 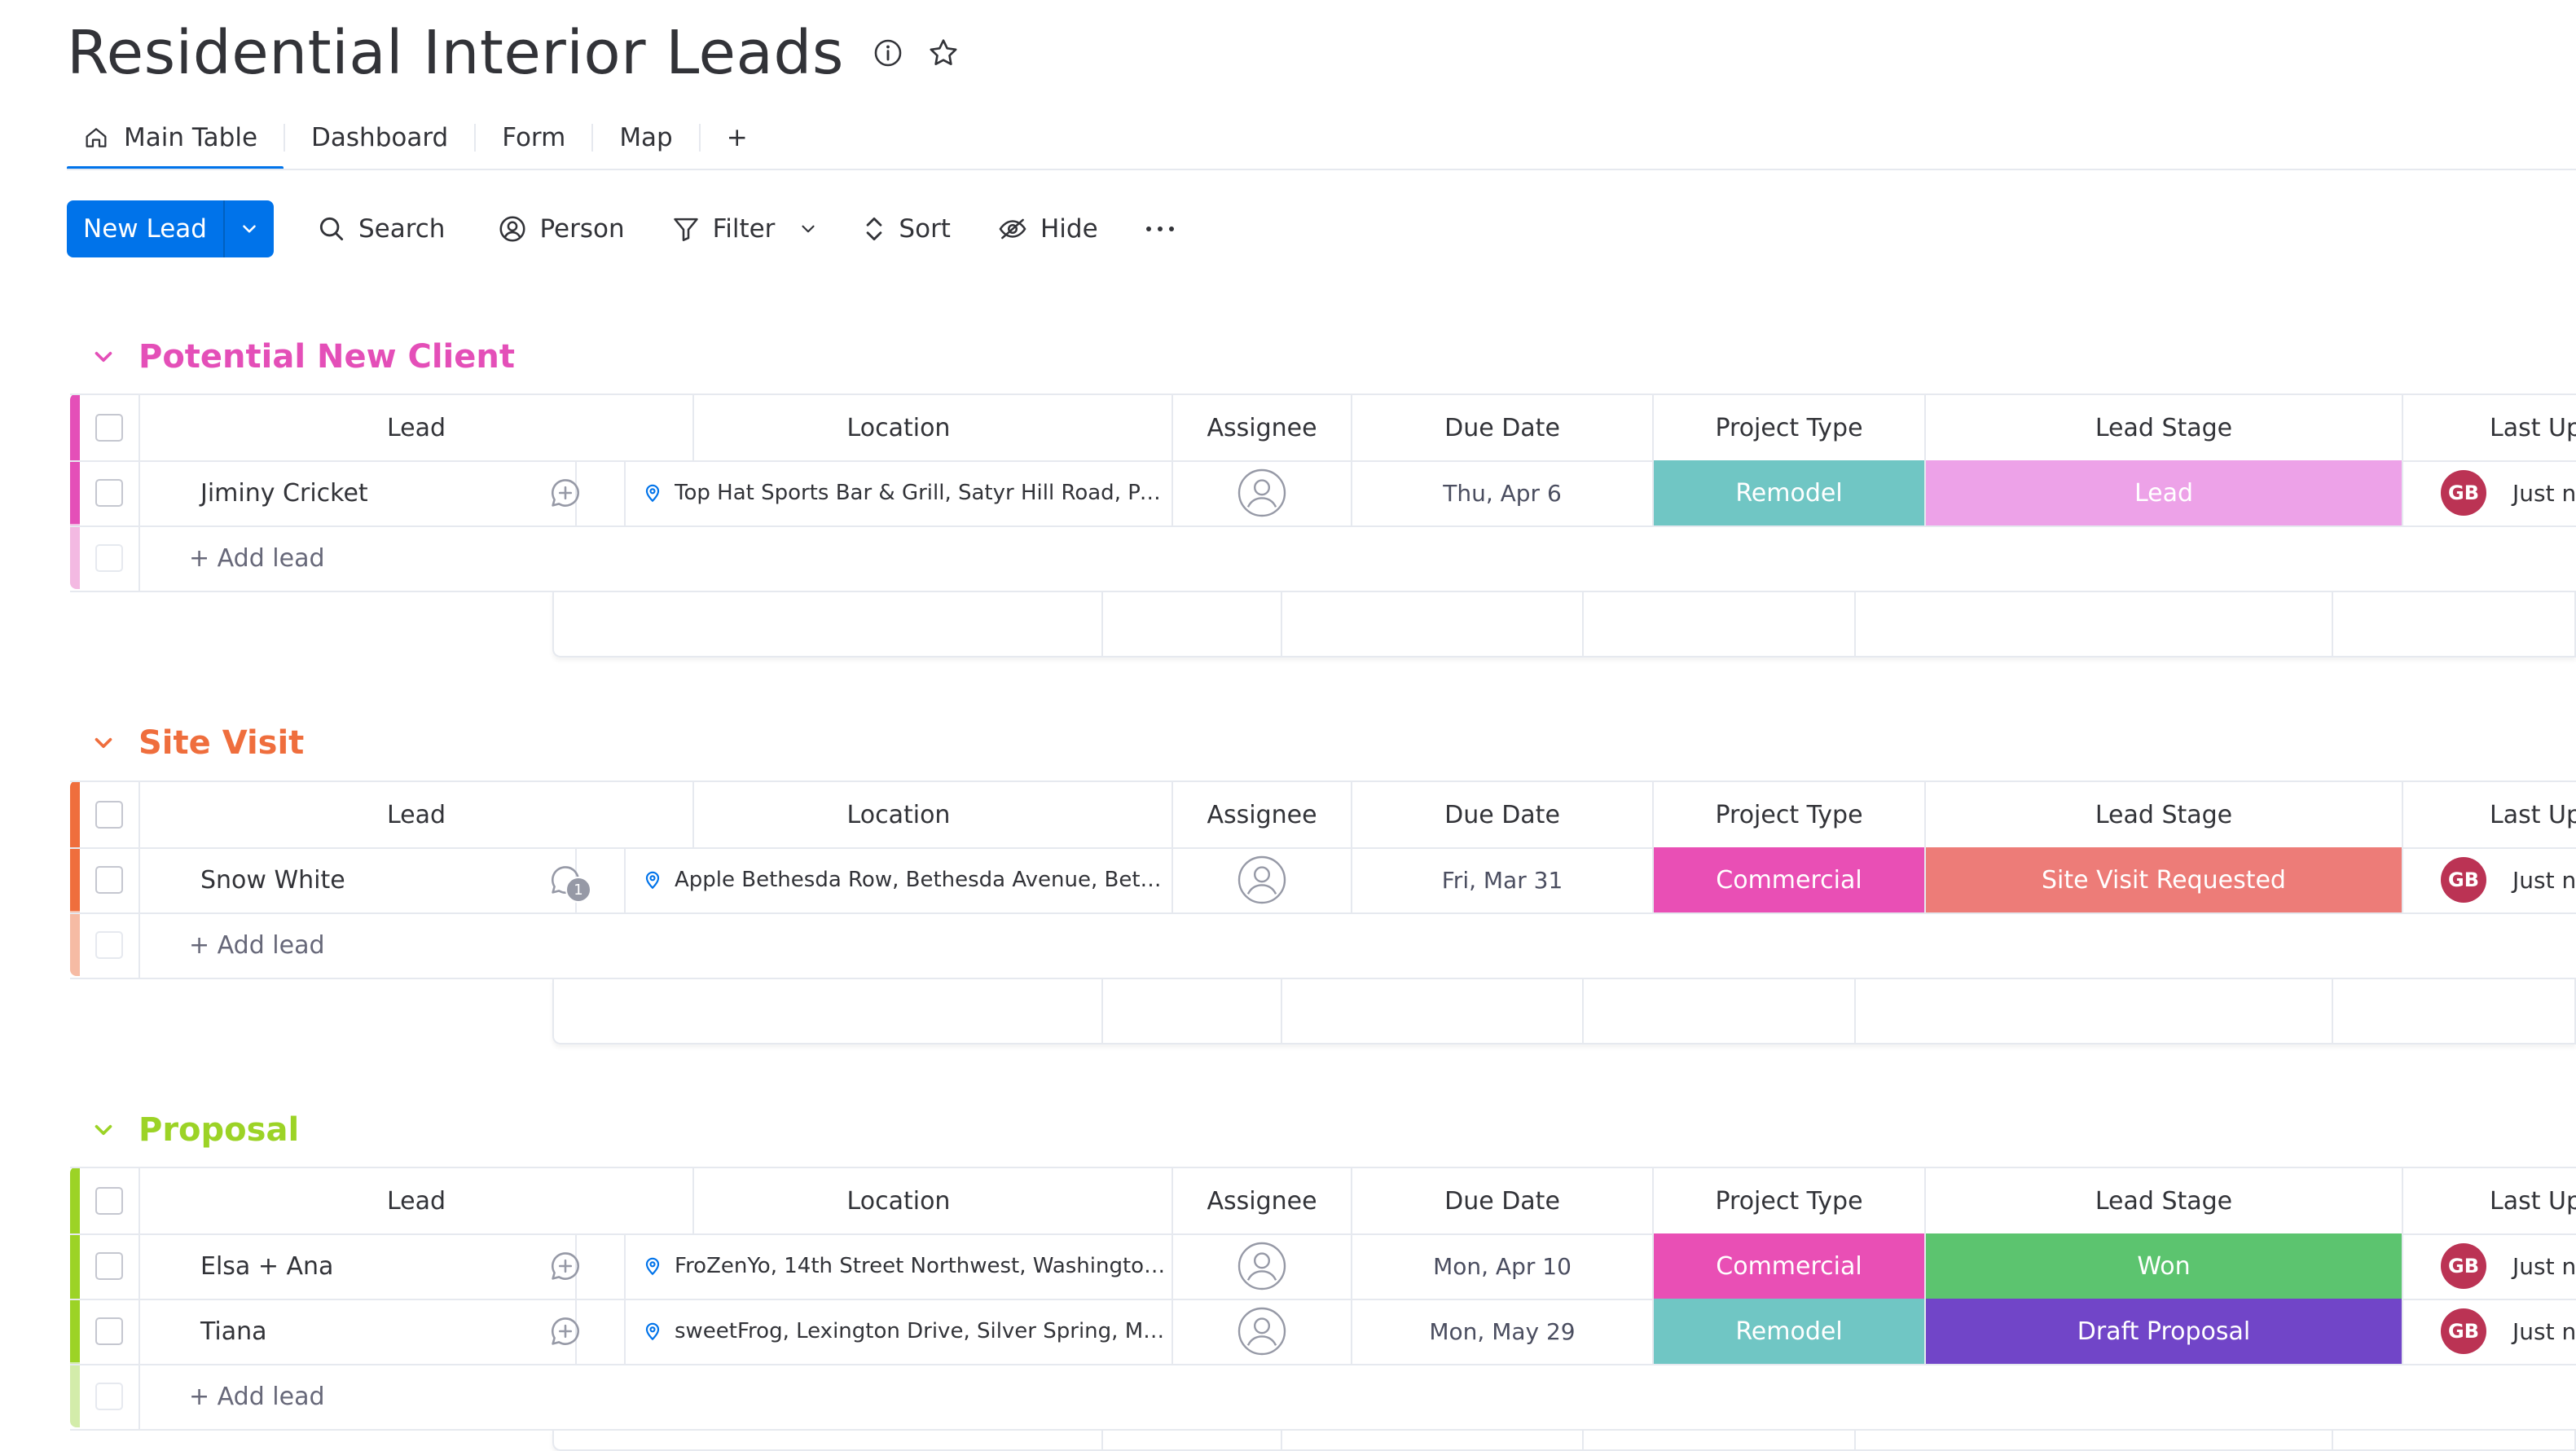 I want to click on row-select-cell, so click(x=110, y=1331).